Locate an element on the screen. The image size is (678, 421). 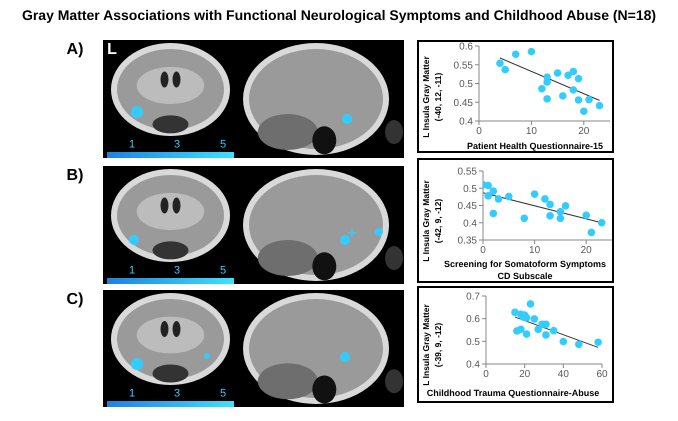
y-tick-label: 0.7 is located at coordinates (473, 297).